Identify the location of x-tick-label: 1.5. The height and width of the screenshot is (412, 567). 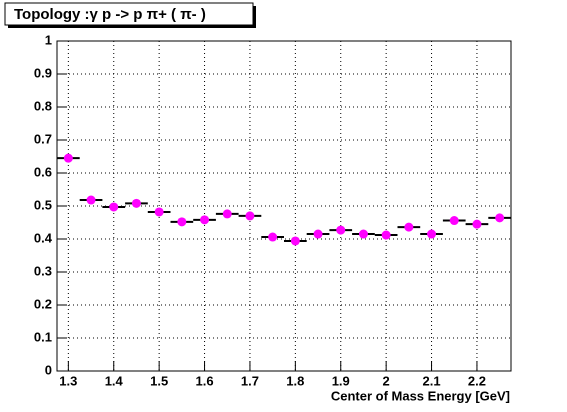
(159, 380).